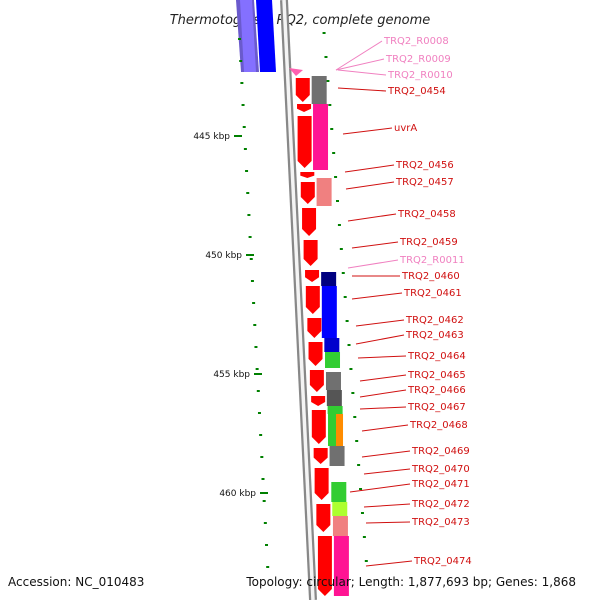 The image size is (600, 600). What do you see at coordinates (76, 582) in the screenshot?
I see `accession-text: Accession: NC_010483` at bounding box center [76, 582].